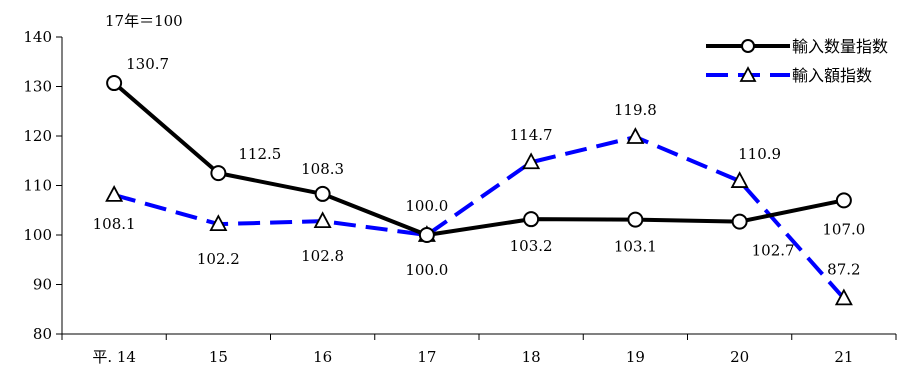 Image resolution: width=919 pixels, height=370 pixels. Describe the element at coordinates (531, 357) in the screenshot. I see `x-tick-label: 18` at that location.